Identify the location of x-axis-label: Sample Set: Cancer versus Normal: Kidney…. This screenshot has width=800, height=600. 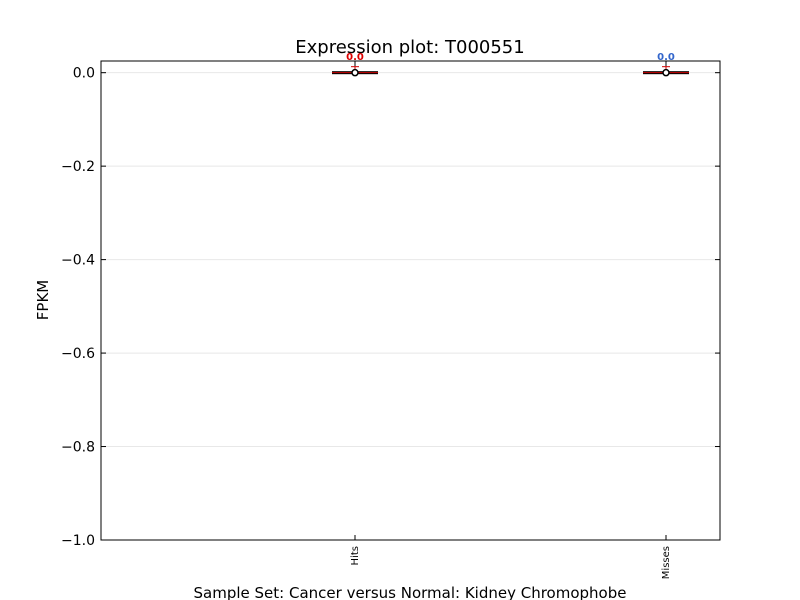
(410, 592).